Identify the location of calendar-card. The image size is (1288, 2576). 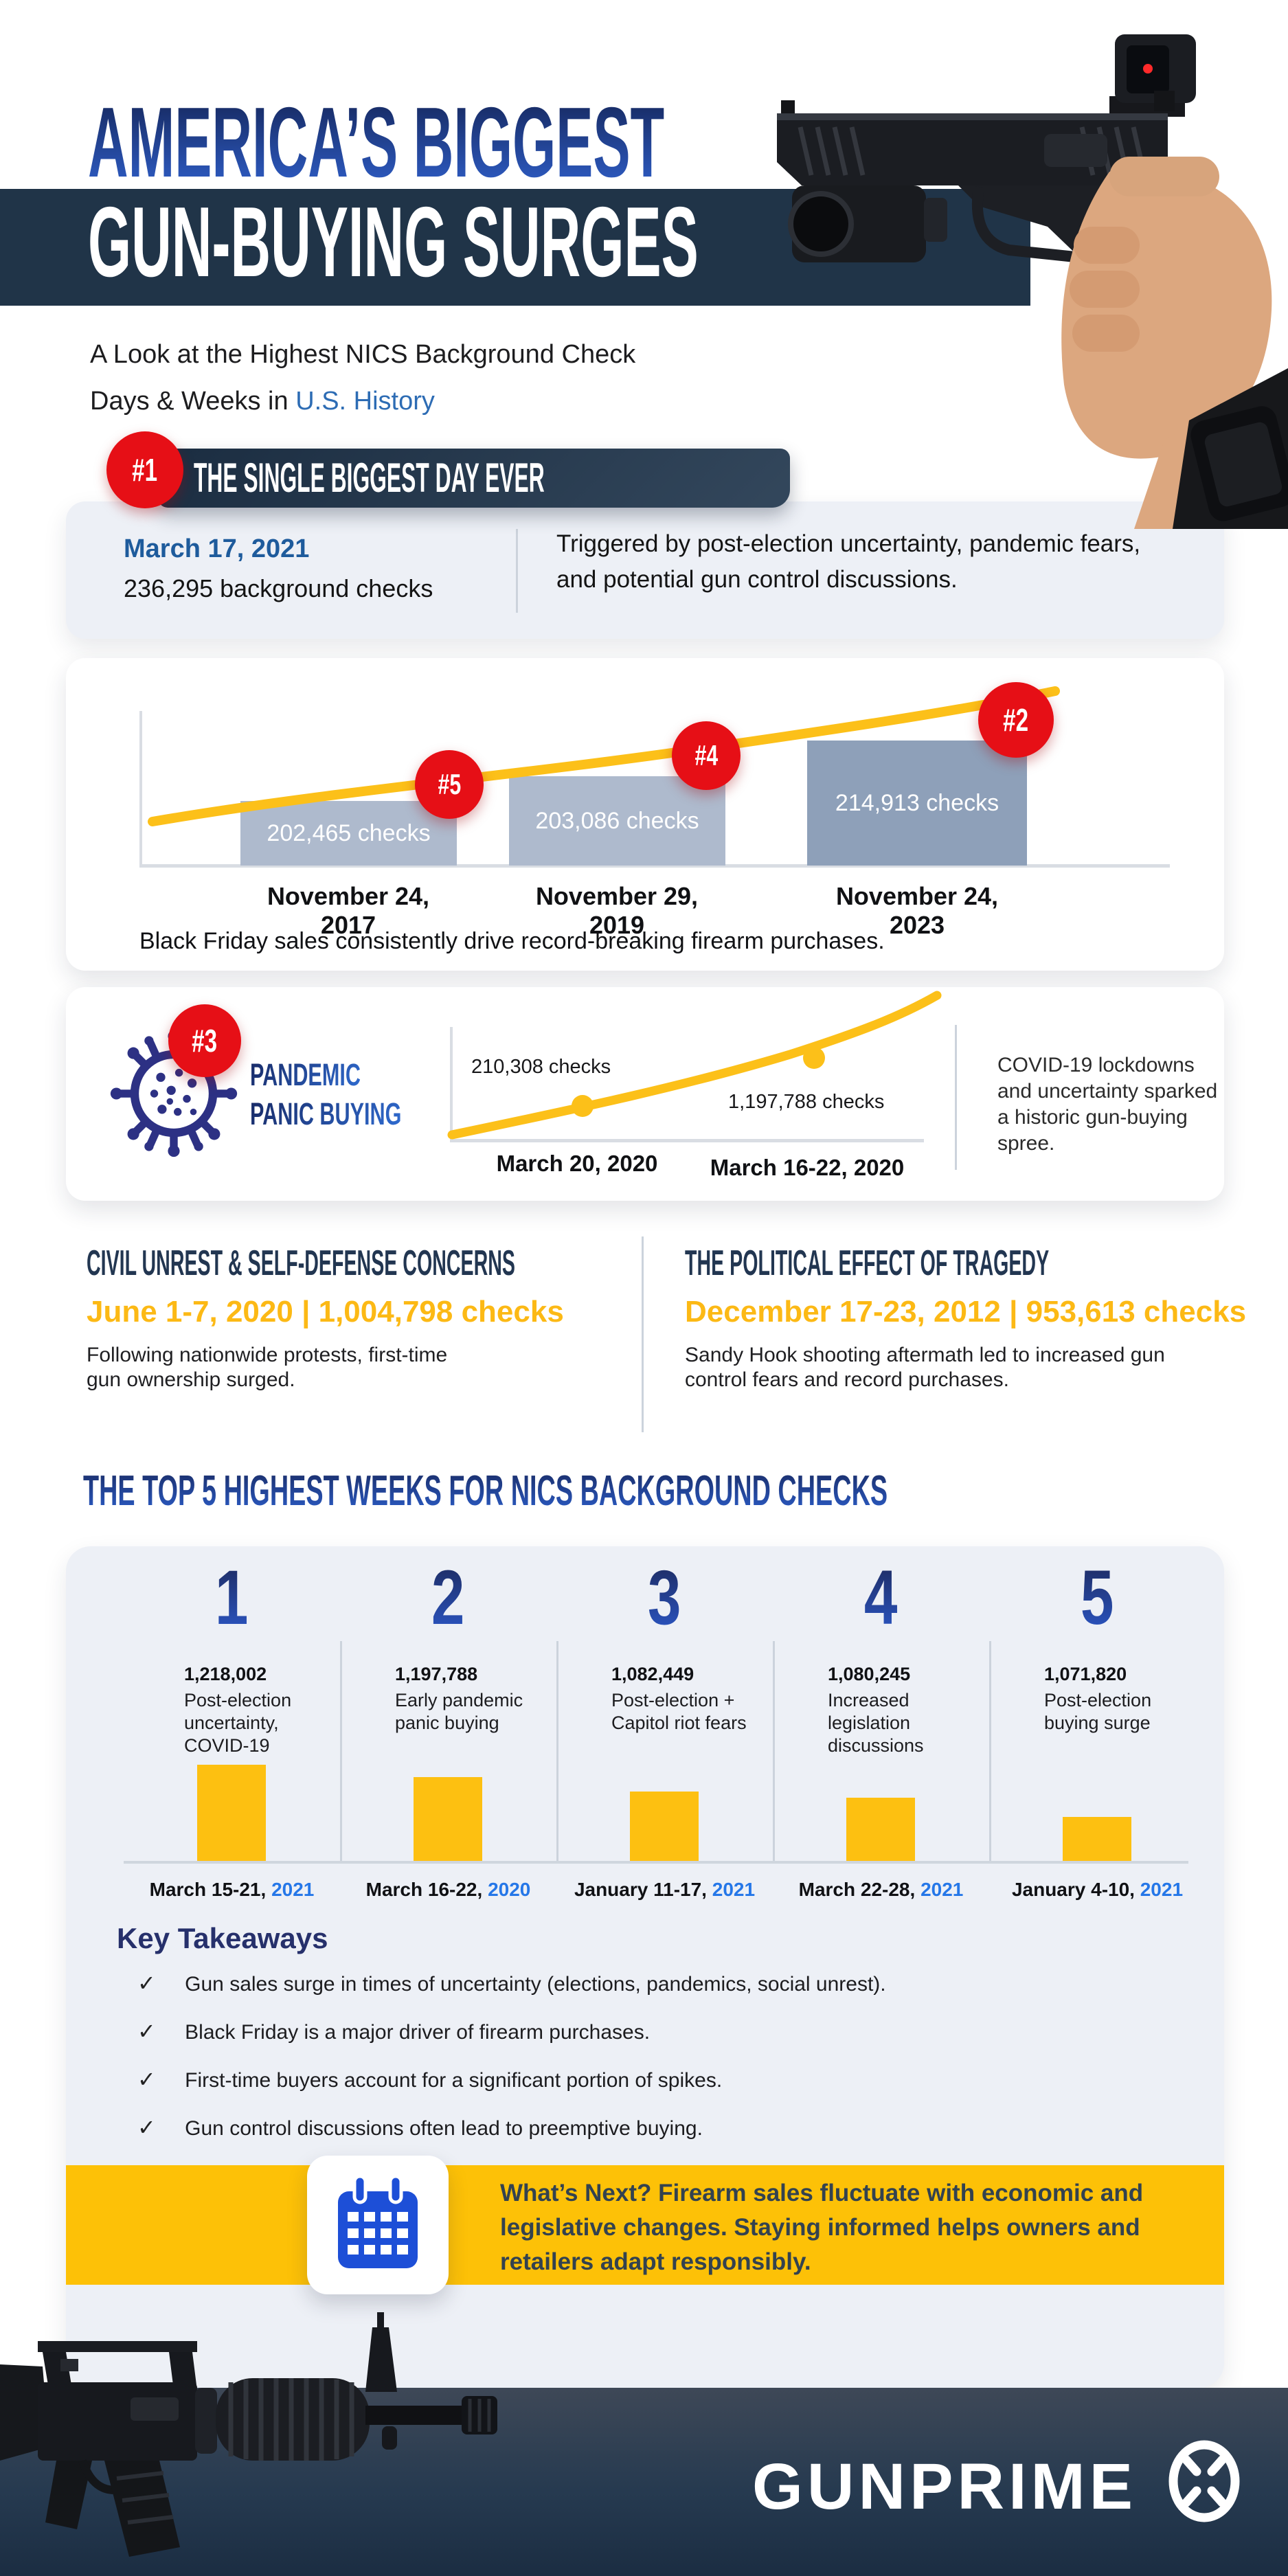
(378, 2225).